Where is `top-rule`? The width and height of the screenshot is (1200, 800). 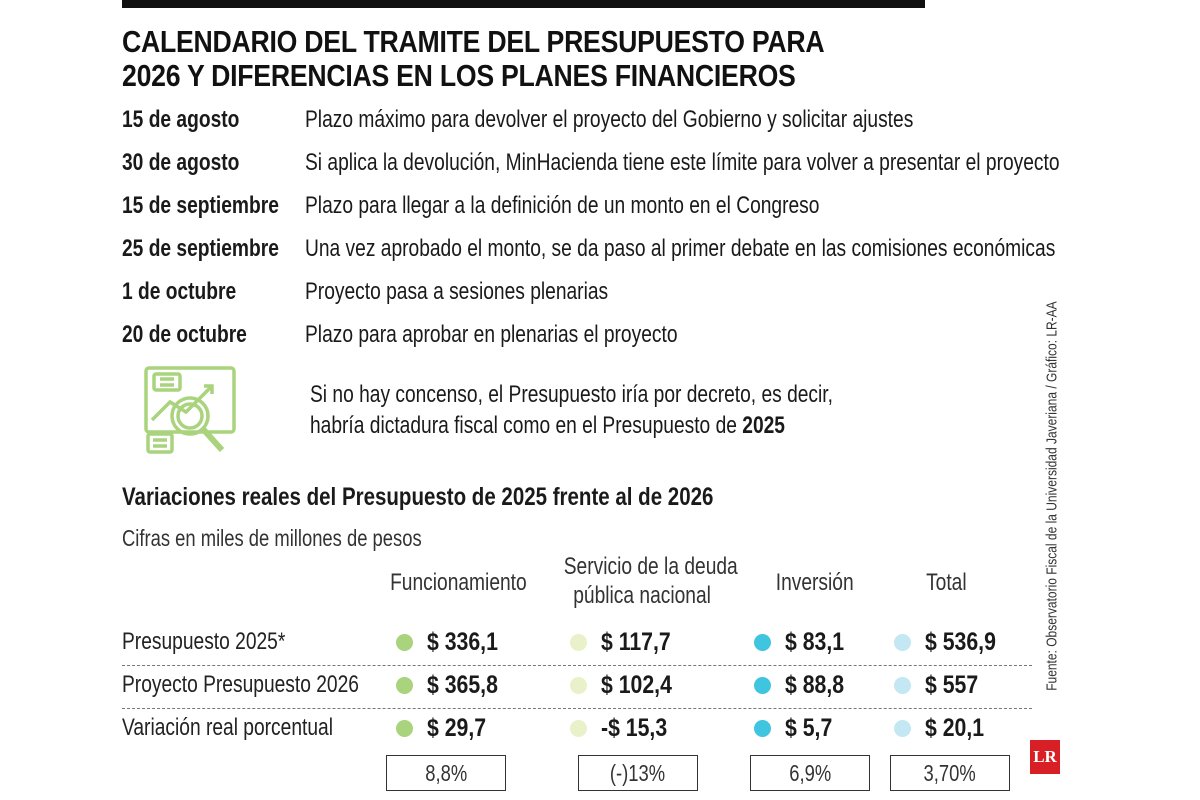
top-rule is located at coordinates (523, 4).